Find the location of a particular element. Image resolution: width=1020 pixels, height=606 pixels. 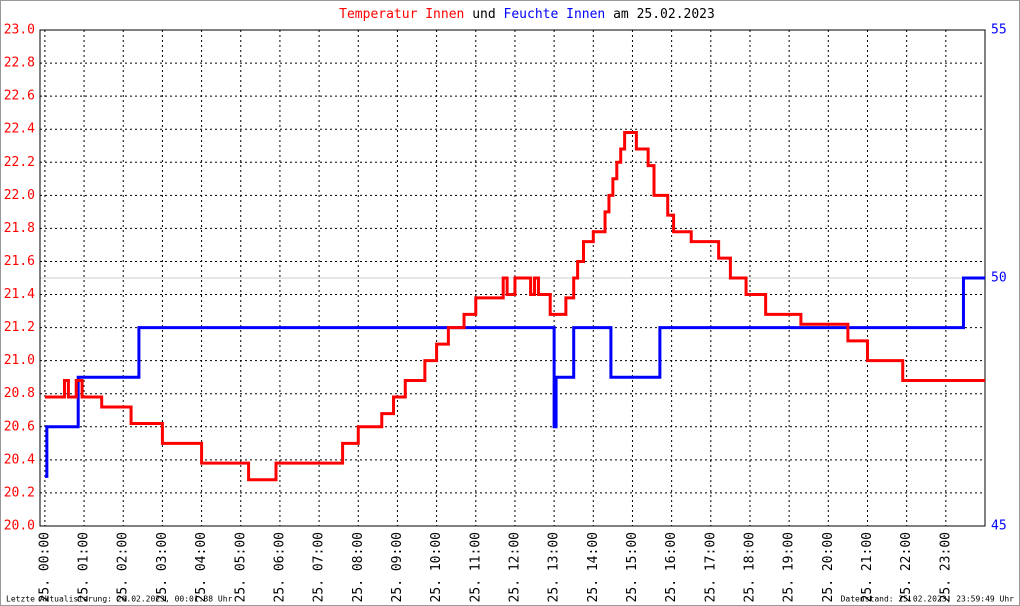

x-tick-label: 25. 04:00 is located at coordinates (201, 567).